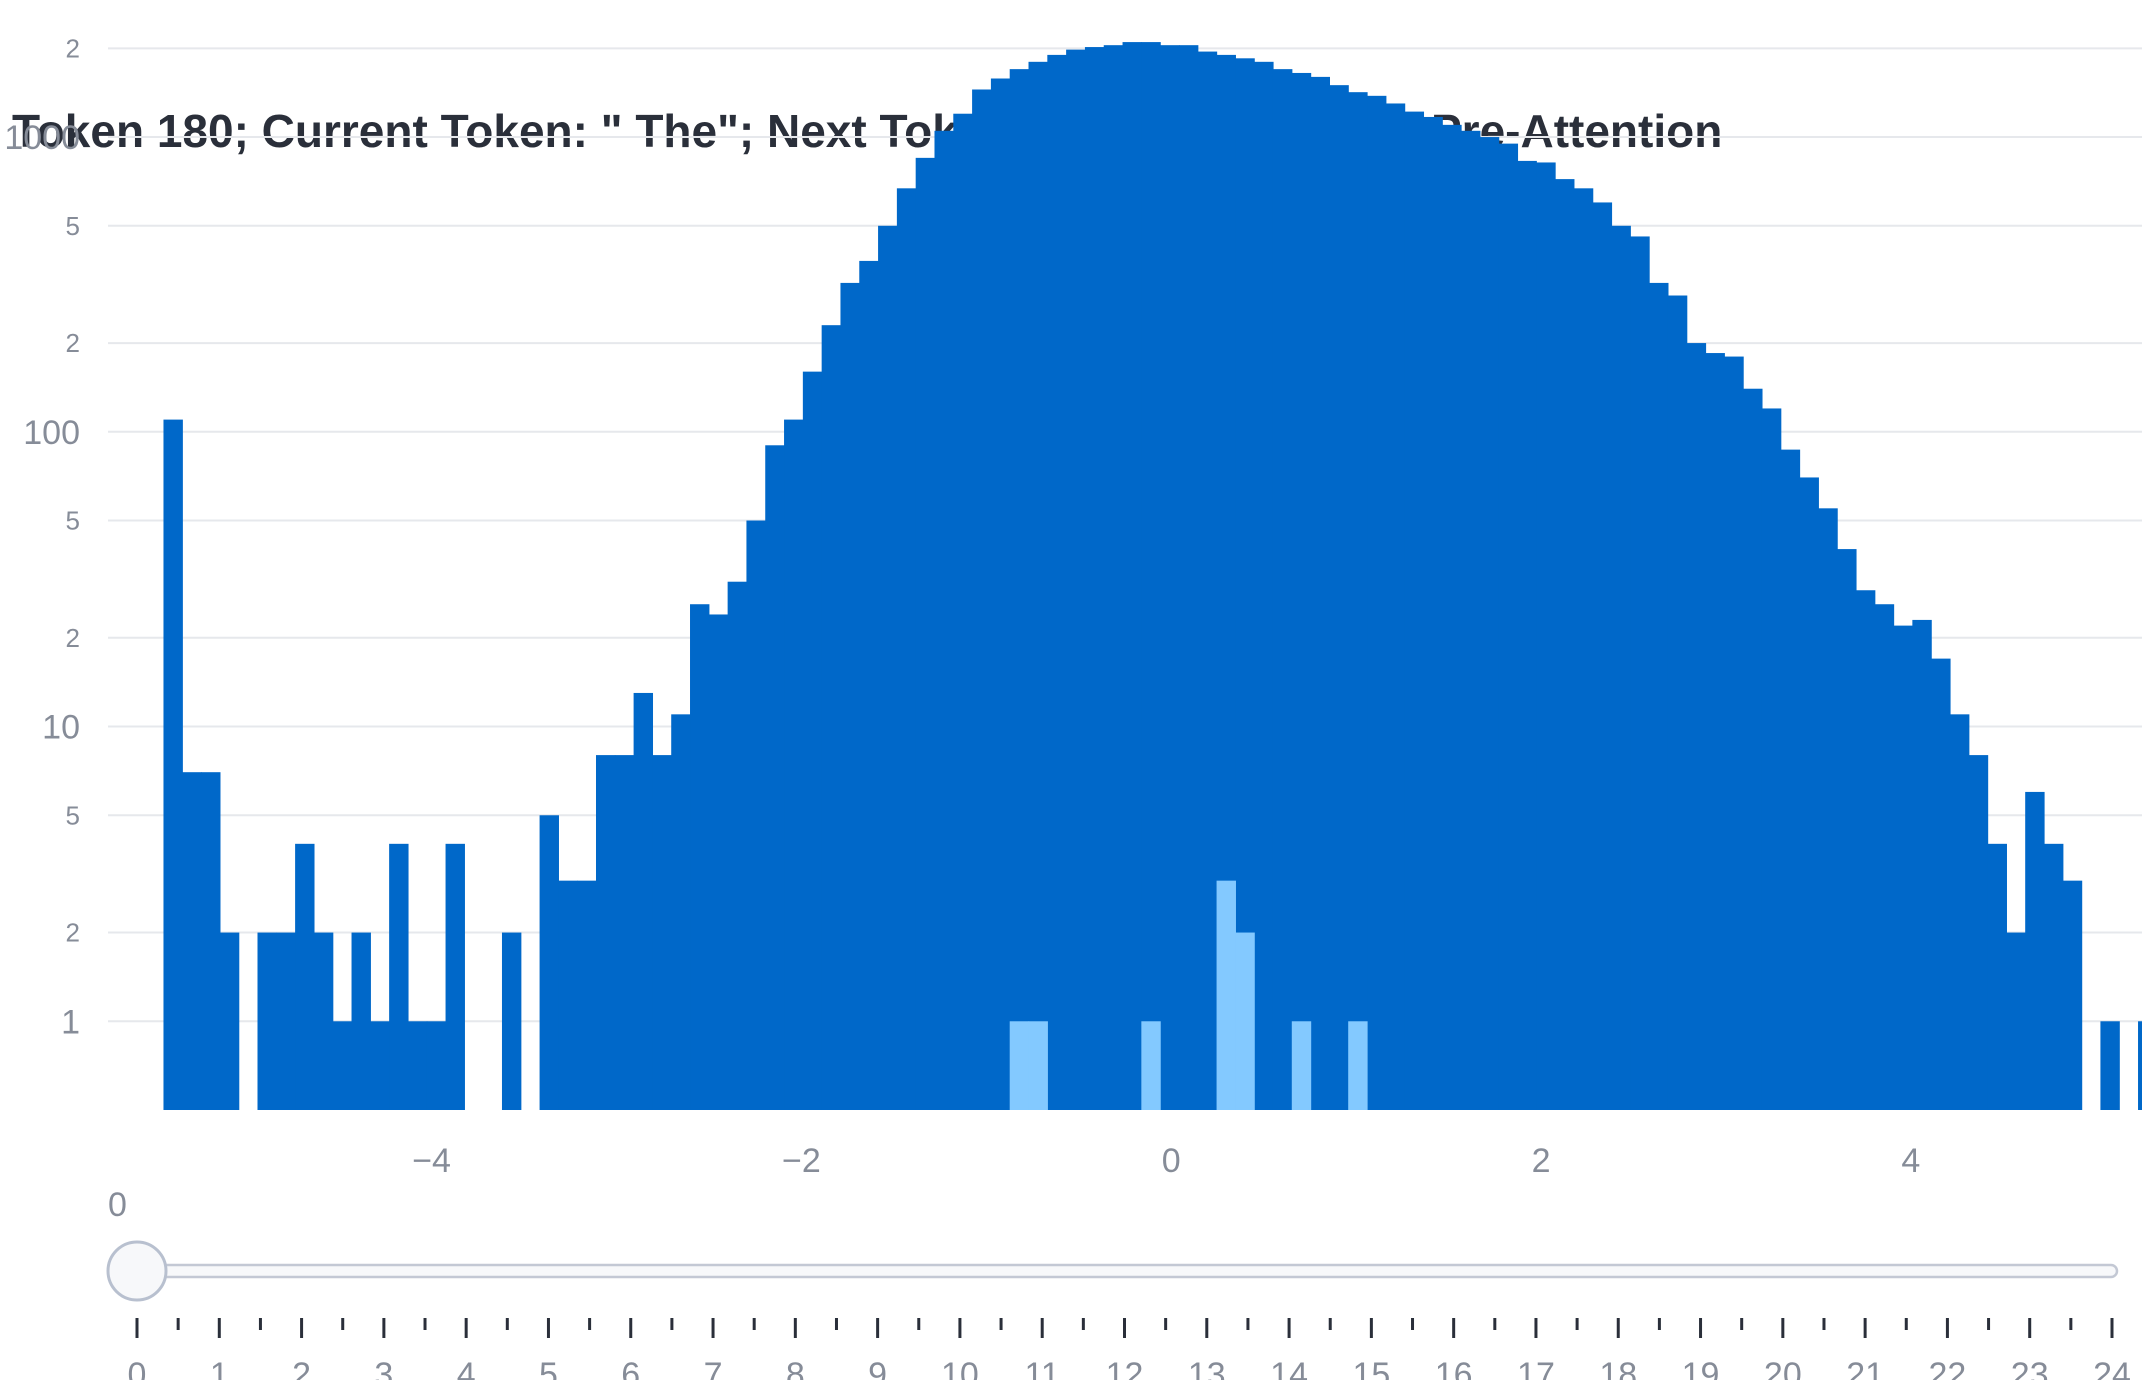 The width and height of the screenshot is (2142, 1380). What do you see at coordinates (2030, 1368) in the screenshot?
I see `slider-tick-label: 23` at bounding box center [2030, 1368].